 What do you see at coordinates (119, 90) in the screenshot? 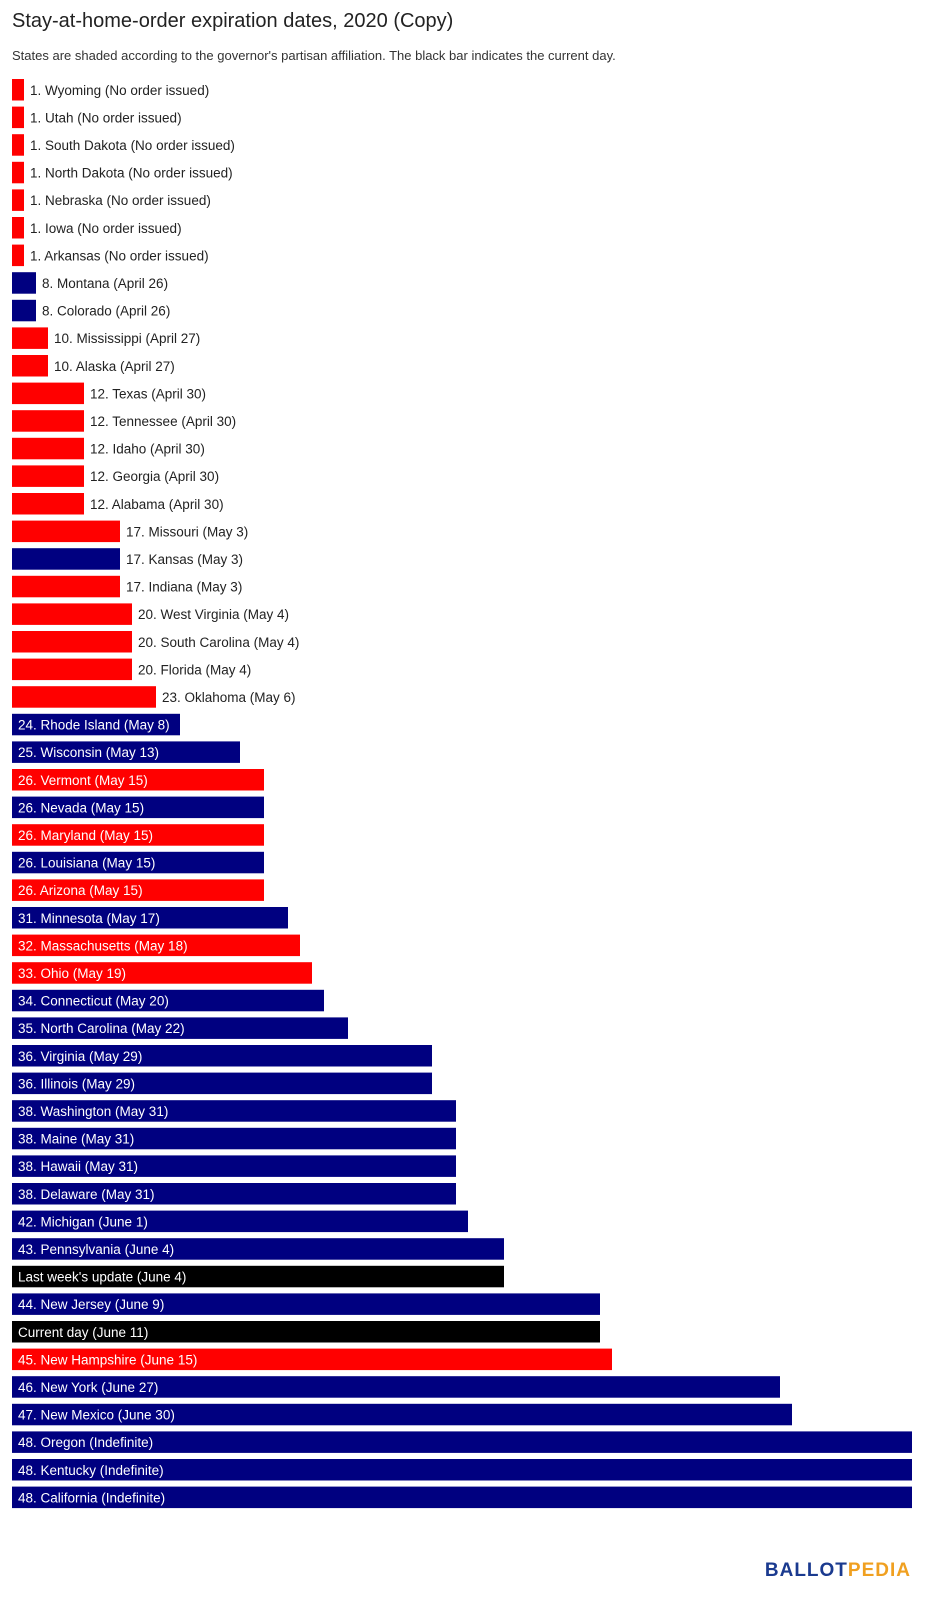
I see `bar-label: 1. Wyoming (No order issued)` at bounding box center [119, 90].